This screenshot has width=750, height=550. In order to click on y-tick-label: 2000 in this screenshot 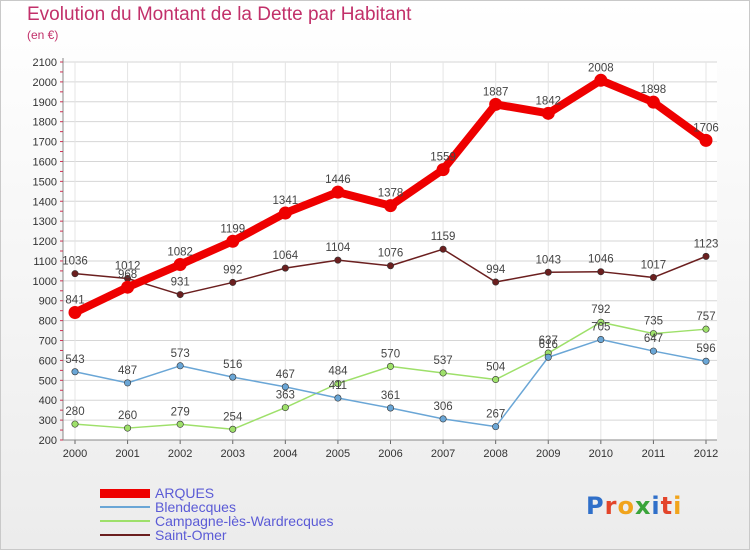, I will do `click(45, 83)`.